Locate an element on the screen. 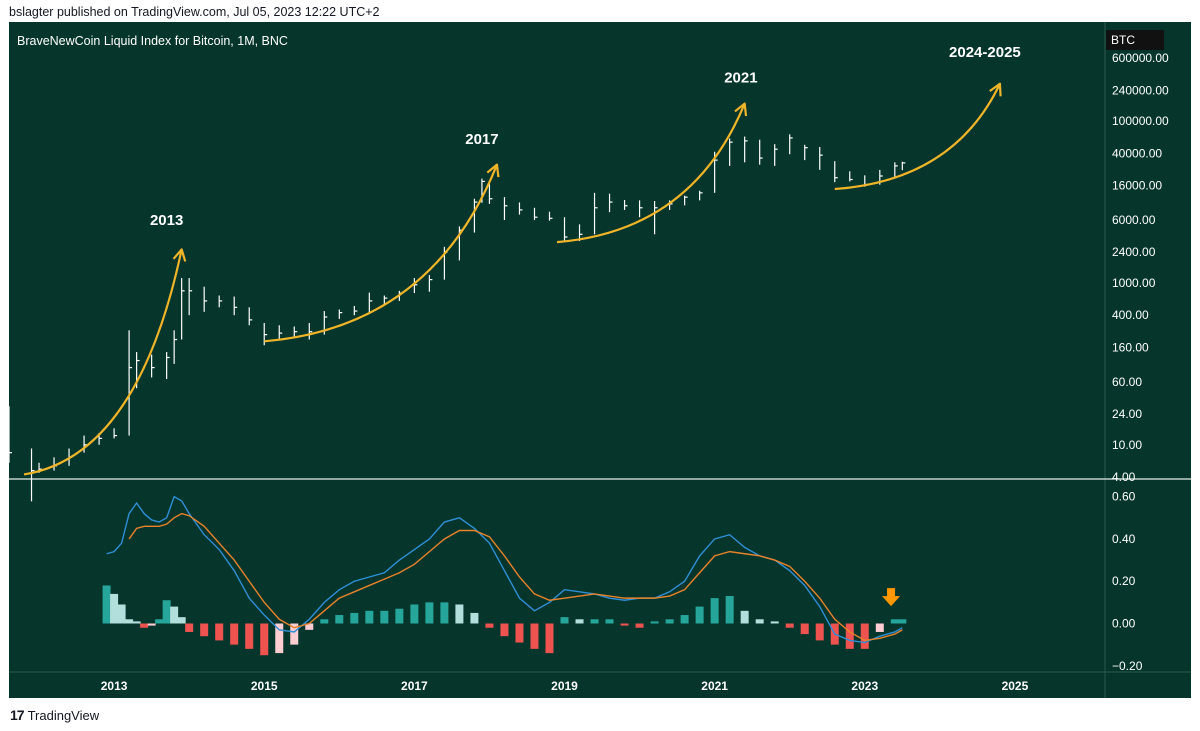 The width and height of the screenshot is (1200, 731). macd-lines is located at coordinates (504, 569).